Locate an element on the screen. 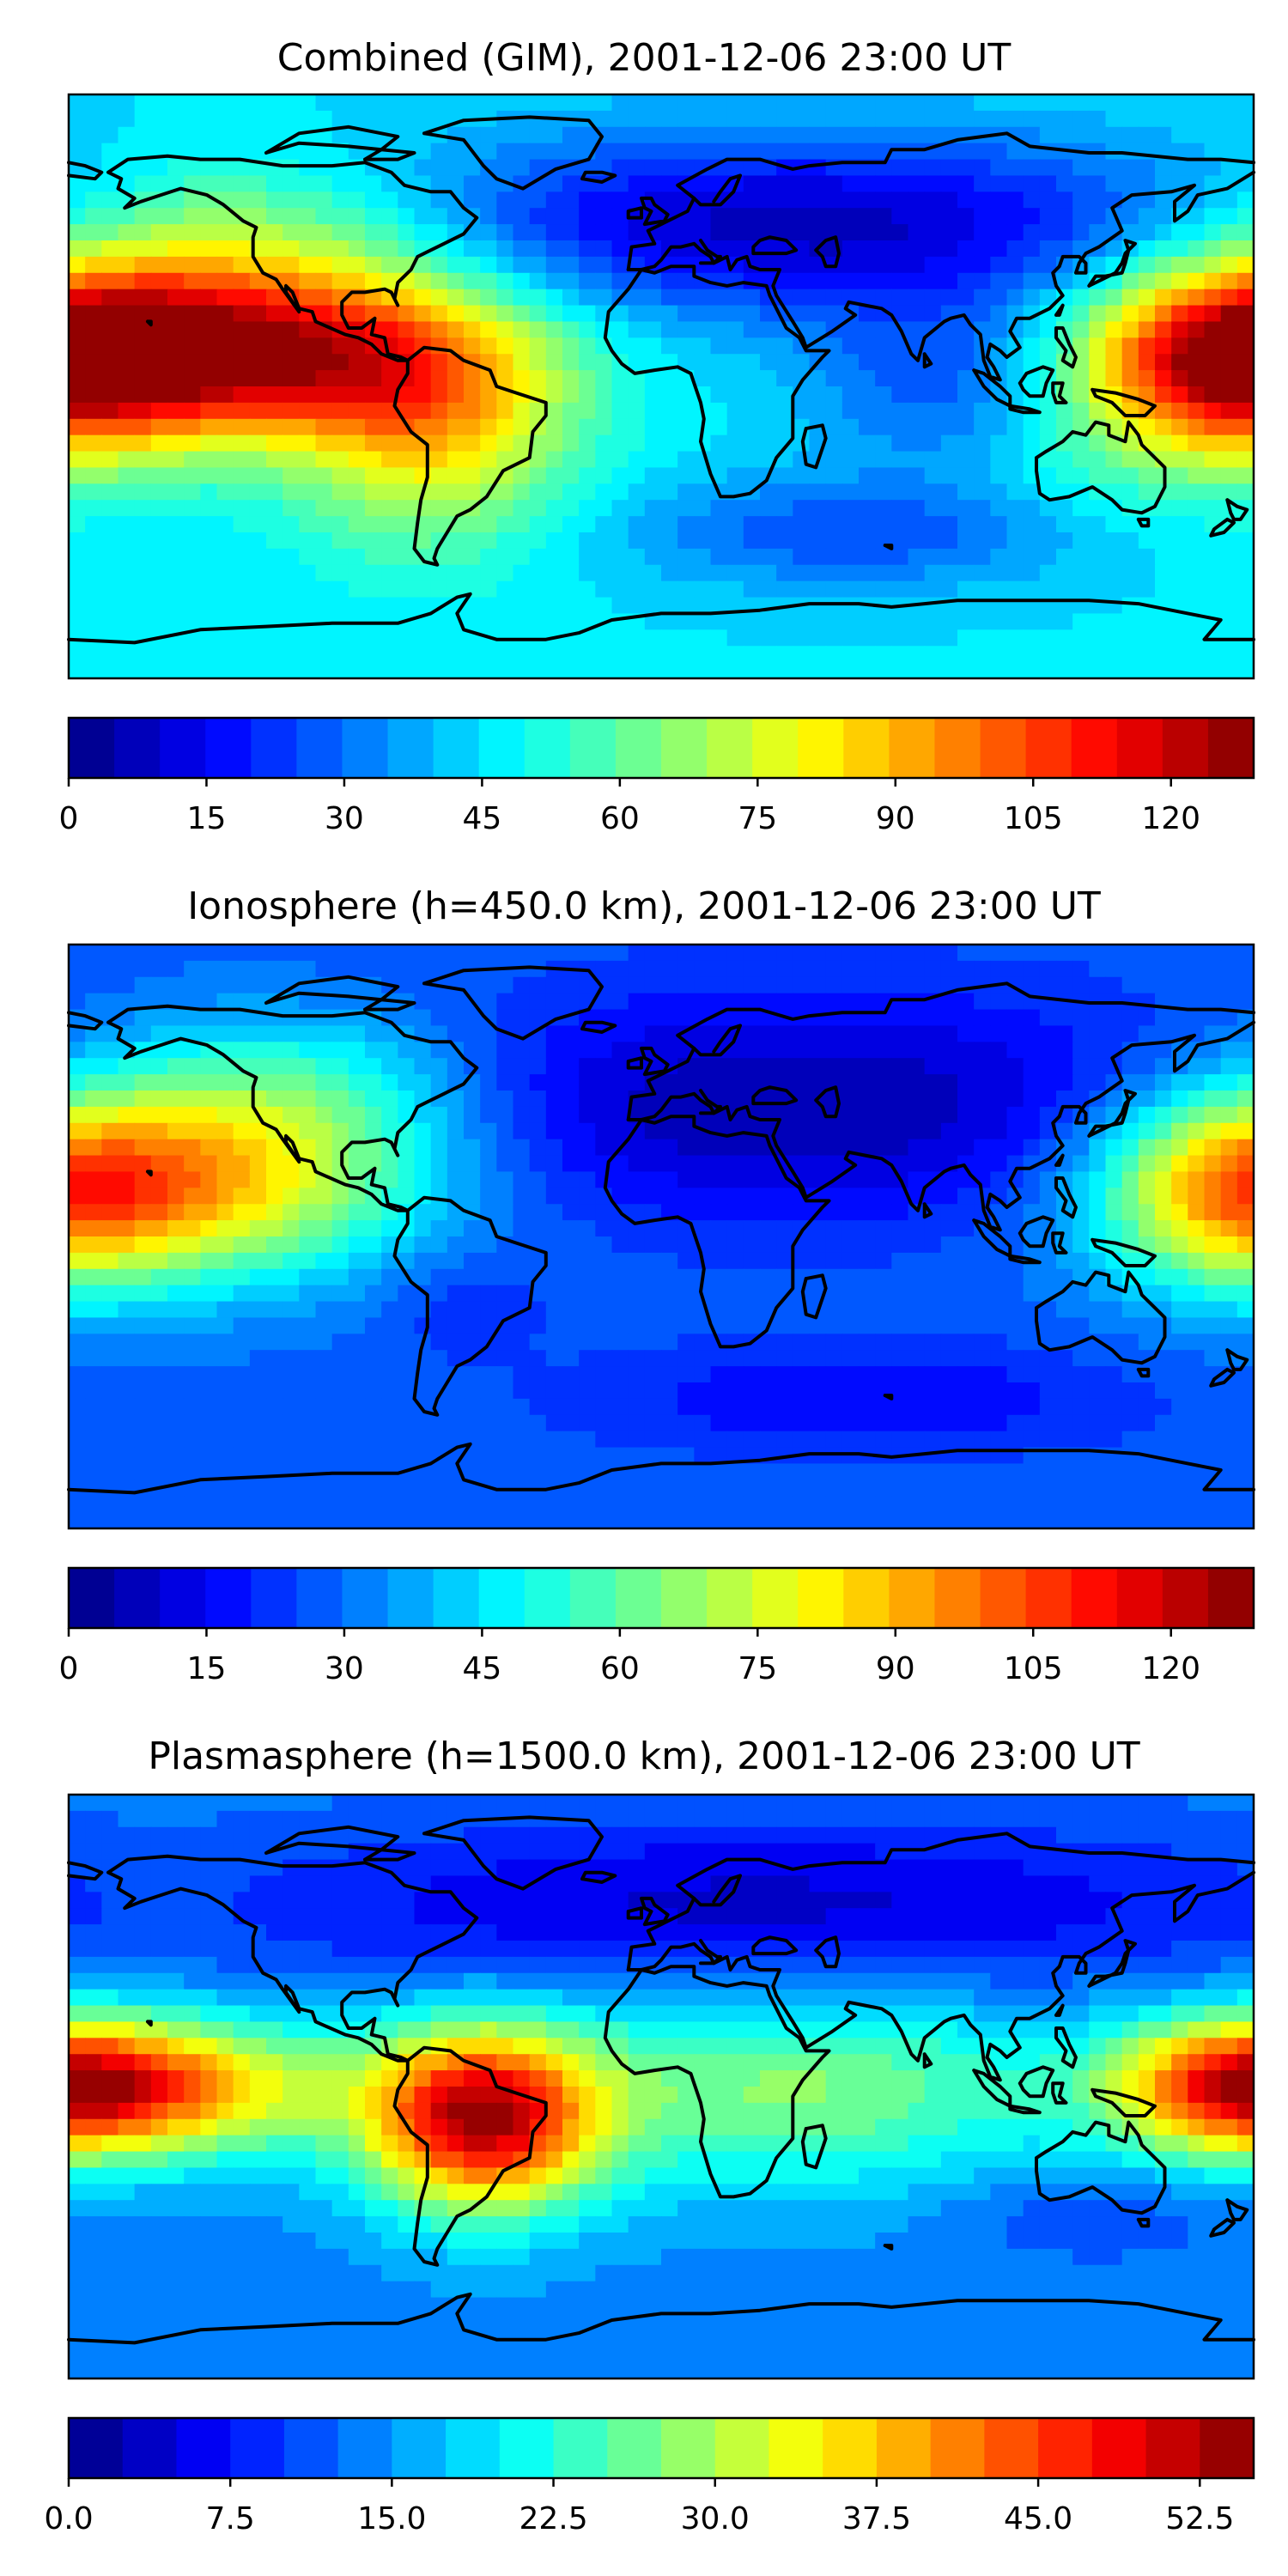  coastline is located at coordinates (1222, 527).